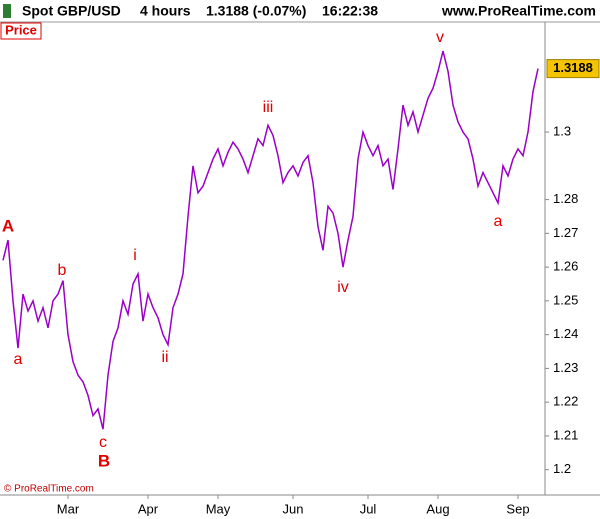 This screenshot has width=600, height=519. What do you see at coordinates (565, 401) in the screenshot?
I see `y-tick-label: 1.22` at bounding box center [565, 401].